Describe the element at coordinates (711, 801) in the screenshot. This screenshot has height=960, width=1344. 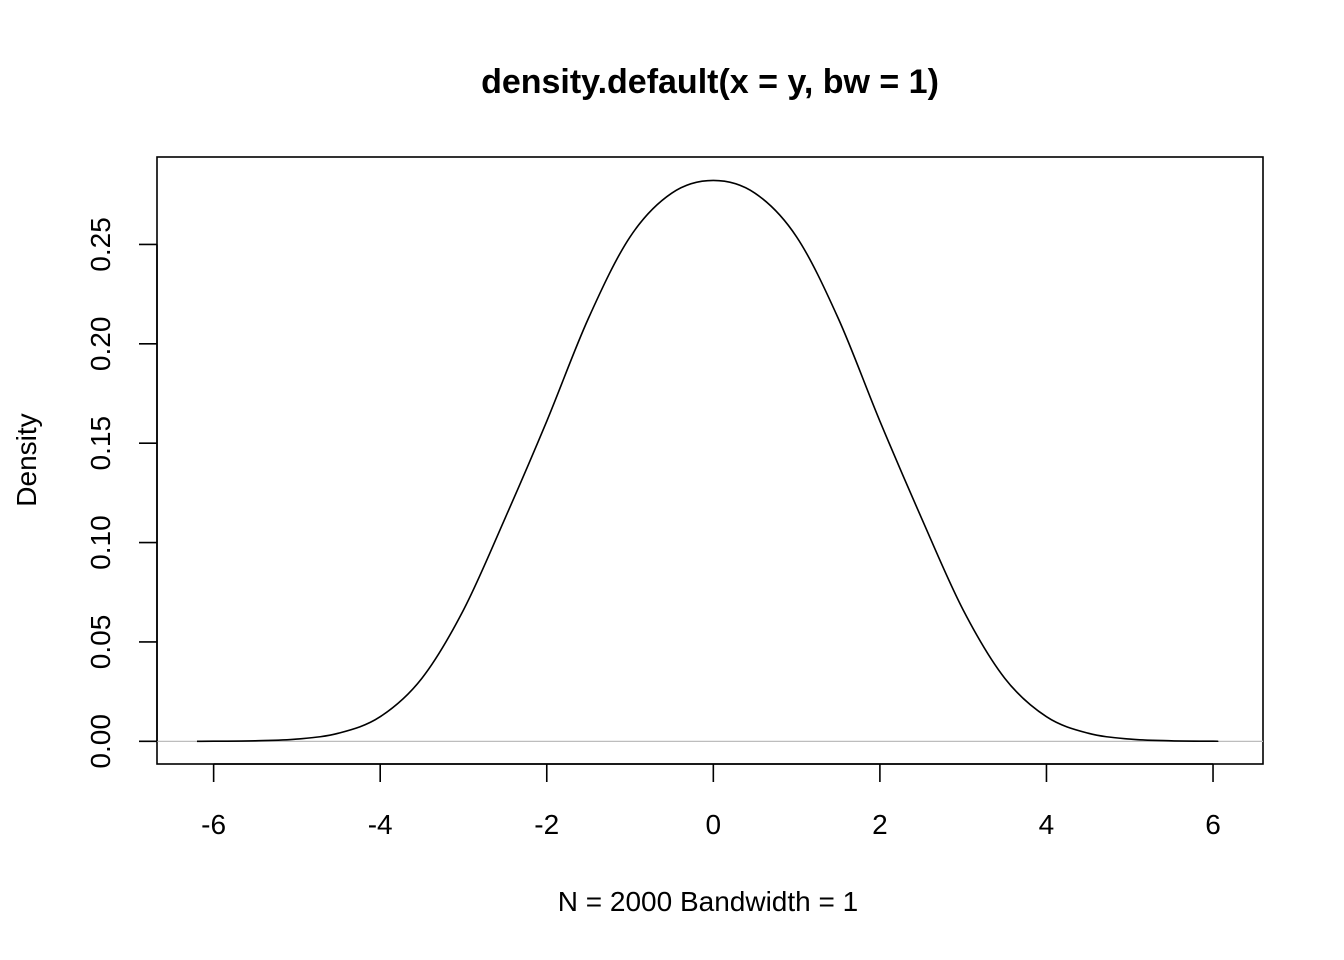
I see `x-axis: -6 -4 -2 0 2 4 6` at that location.